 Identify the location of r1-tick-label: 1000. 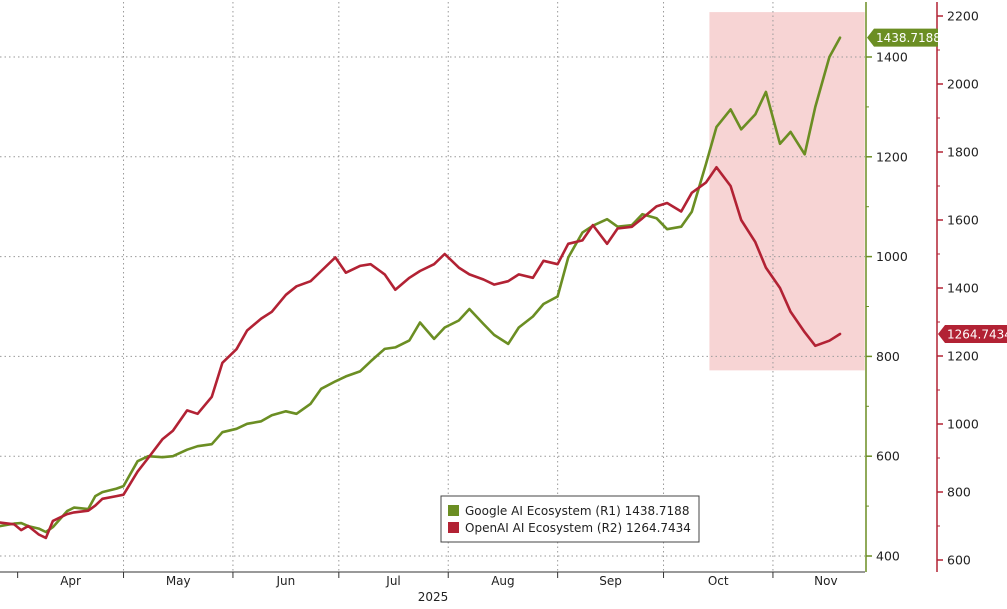
(892, 256).